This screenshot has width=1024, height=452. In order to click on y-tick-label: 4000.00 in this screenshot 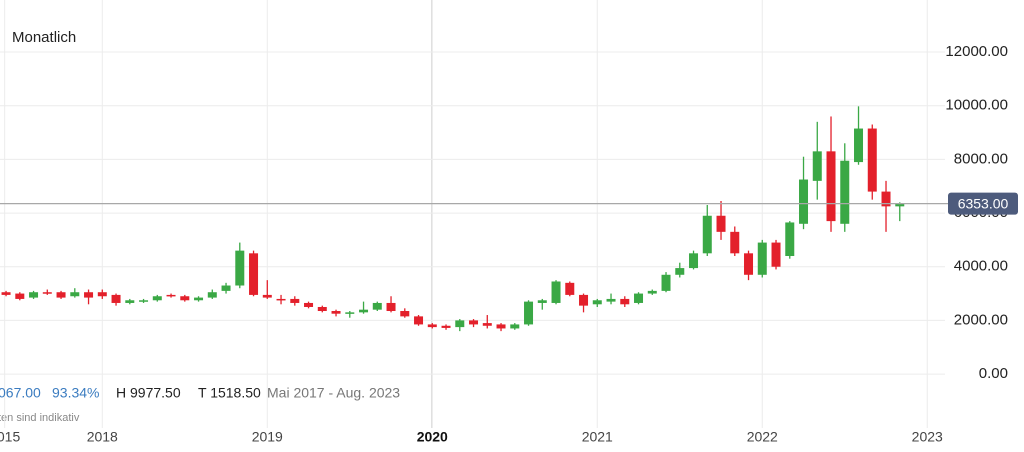, I will do `click(981, 266)`.